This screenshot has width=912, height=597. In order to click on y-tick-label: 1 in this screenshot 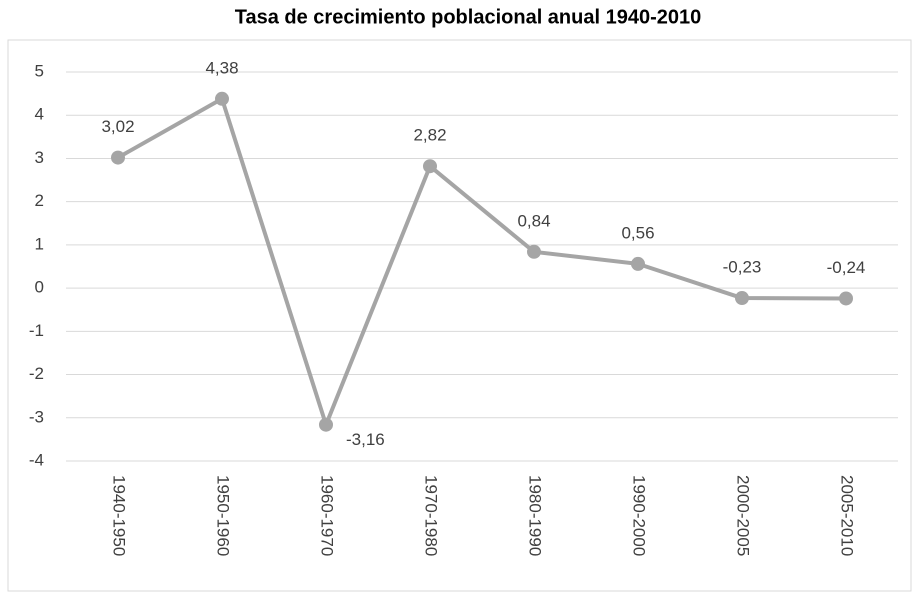, I will do `click(39, 243)`.